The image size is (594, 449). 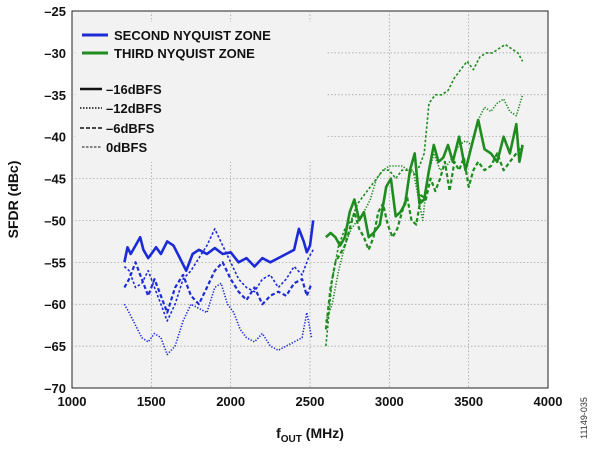 What do you see at coordinates (134, 108) in the screenshot?
I see `legend-label-12dbfs: –12dBFS` at bounding box center [134, 108].